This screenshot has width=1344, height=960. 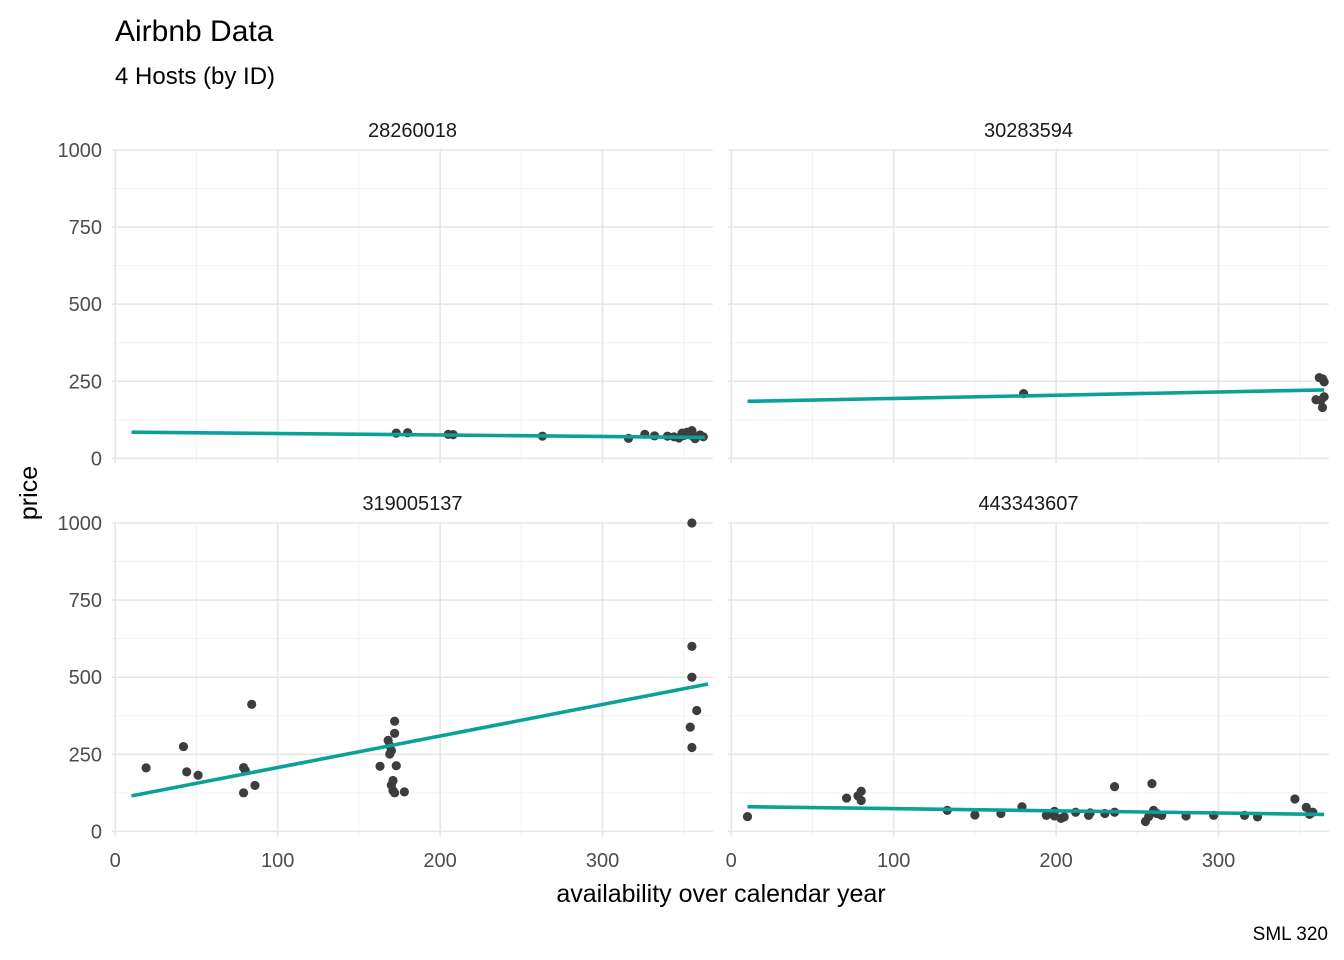 What do you see at coordinates (194, 31) in the screenshot?
I see `chart-title: Airbnb Data` at bounding box center [194, 31].